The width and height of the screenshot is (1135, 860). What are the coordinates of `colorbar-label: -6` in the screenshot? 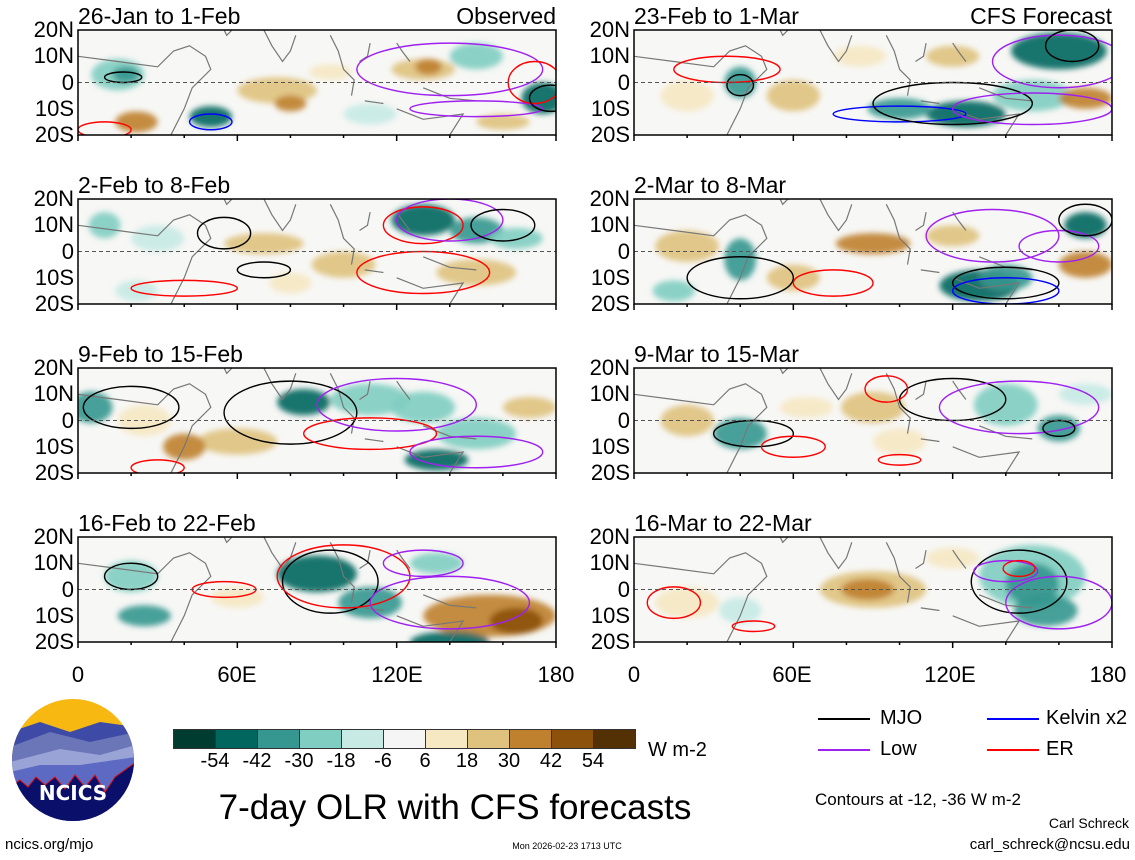 It's located at (383, 761).